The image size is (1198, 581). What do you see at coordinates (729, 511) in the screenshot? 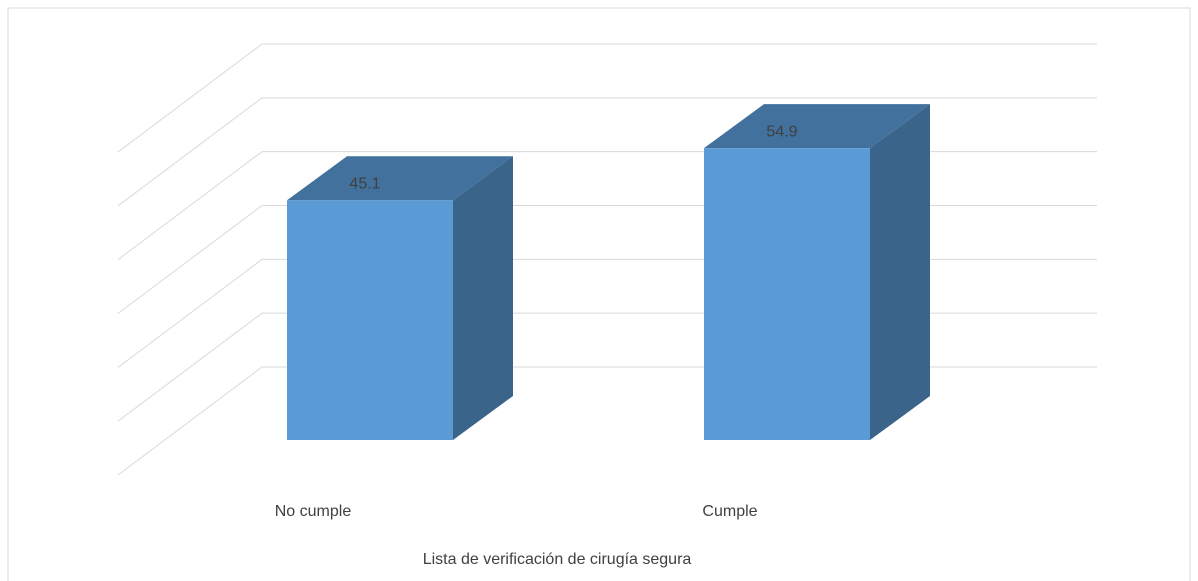
I see `x-tick-label: Cumple` at bounding box center [729, 511].